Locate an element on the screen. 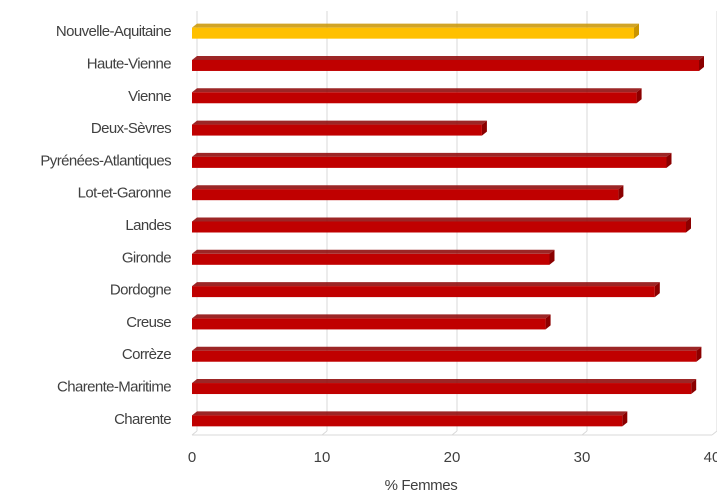 This screenshot has height=495, width=717. x-tick-label: 20 is located at coordinates (452, 457).